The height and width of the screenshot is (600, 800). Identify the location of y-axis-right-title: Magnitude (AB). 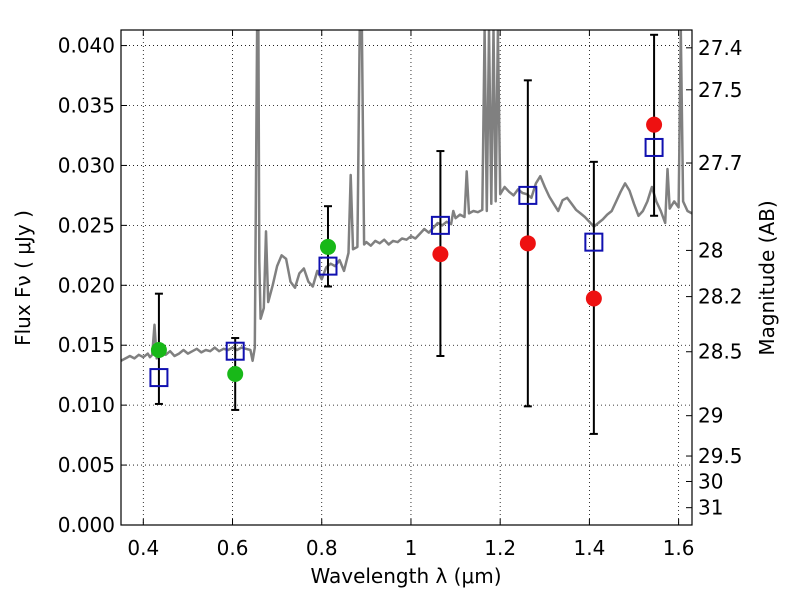
(767, 277).